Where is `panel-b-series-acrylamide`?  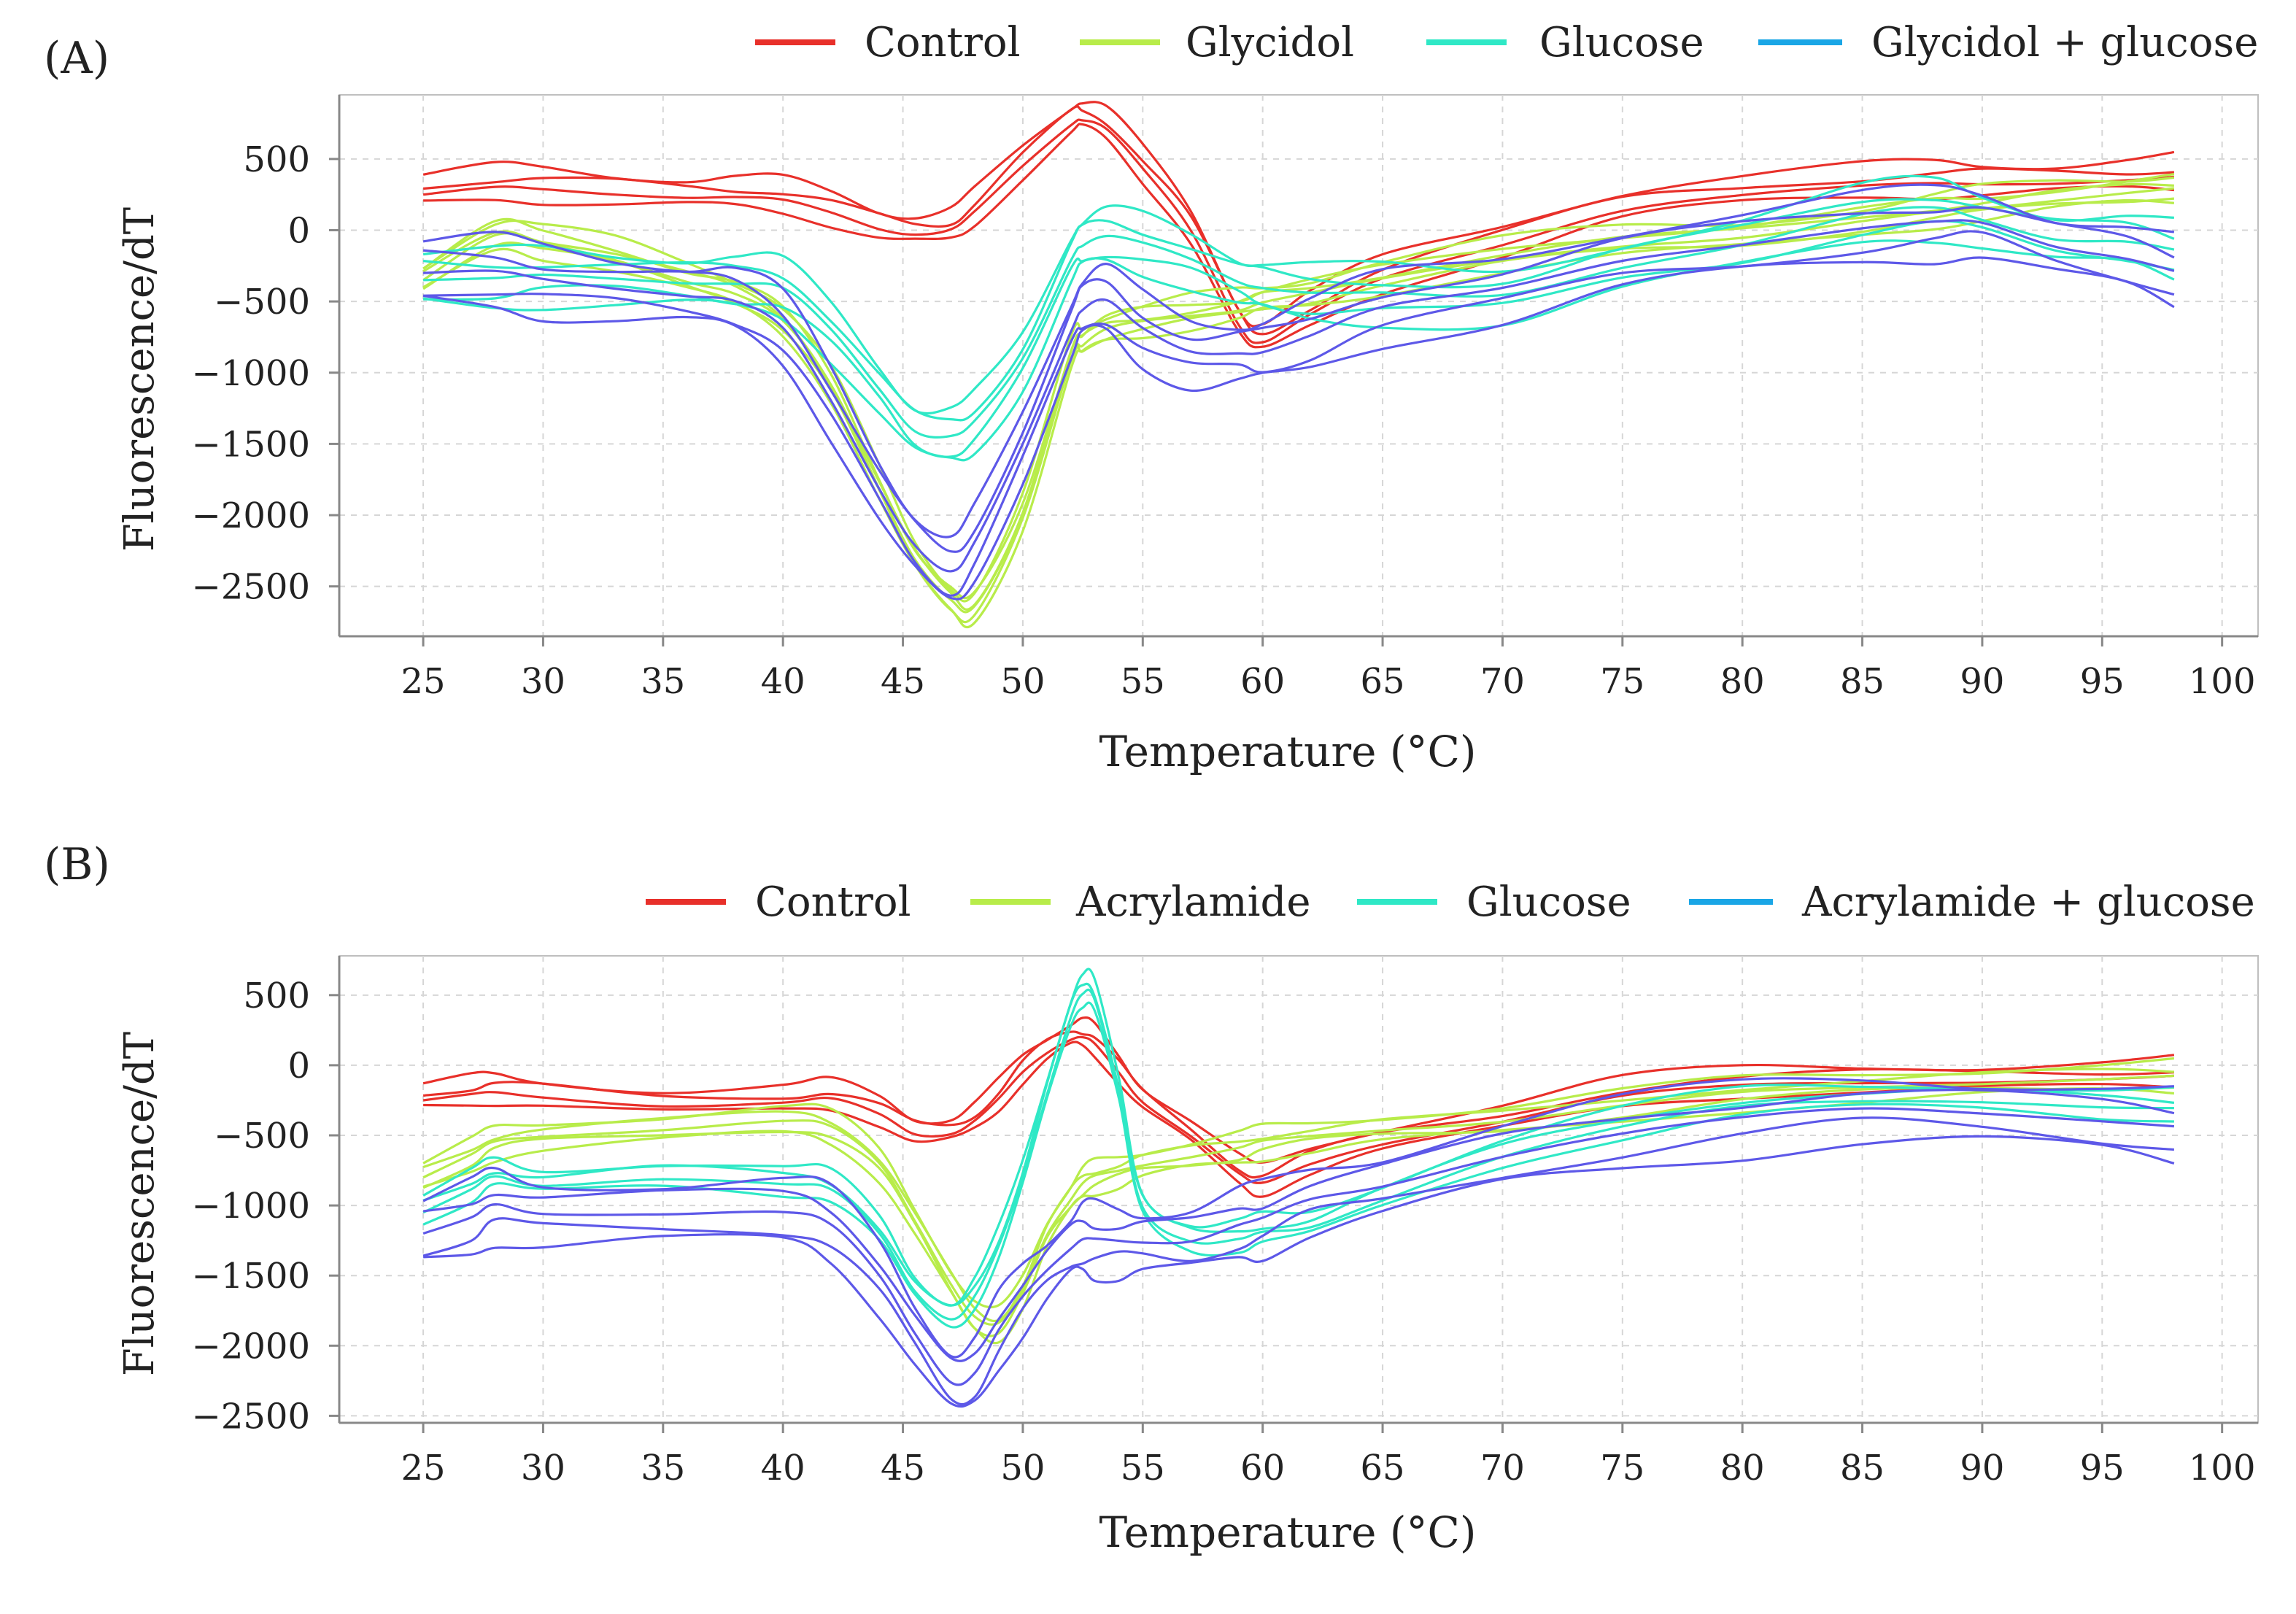 panel-b-series-acrylamide is located at coordinates (1298, 1201).